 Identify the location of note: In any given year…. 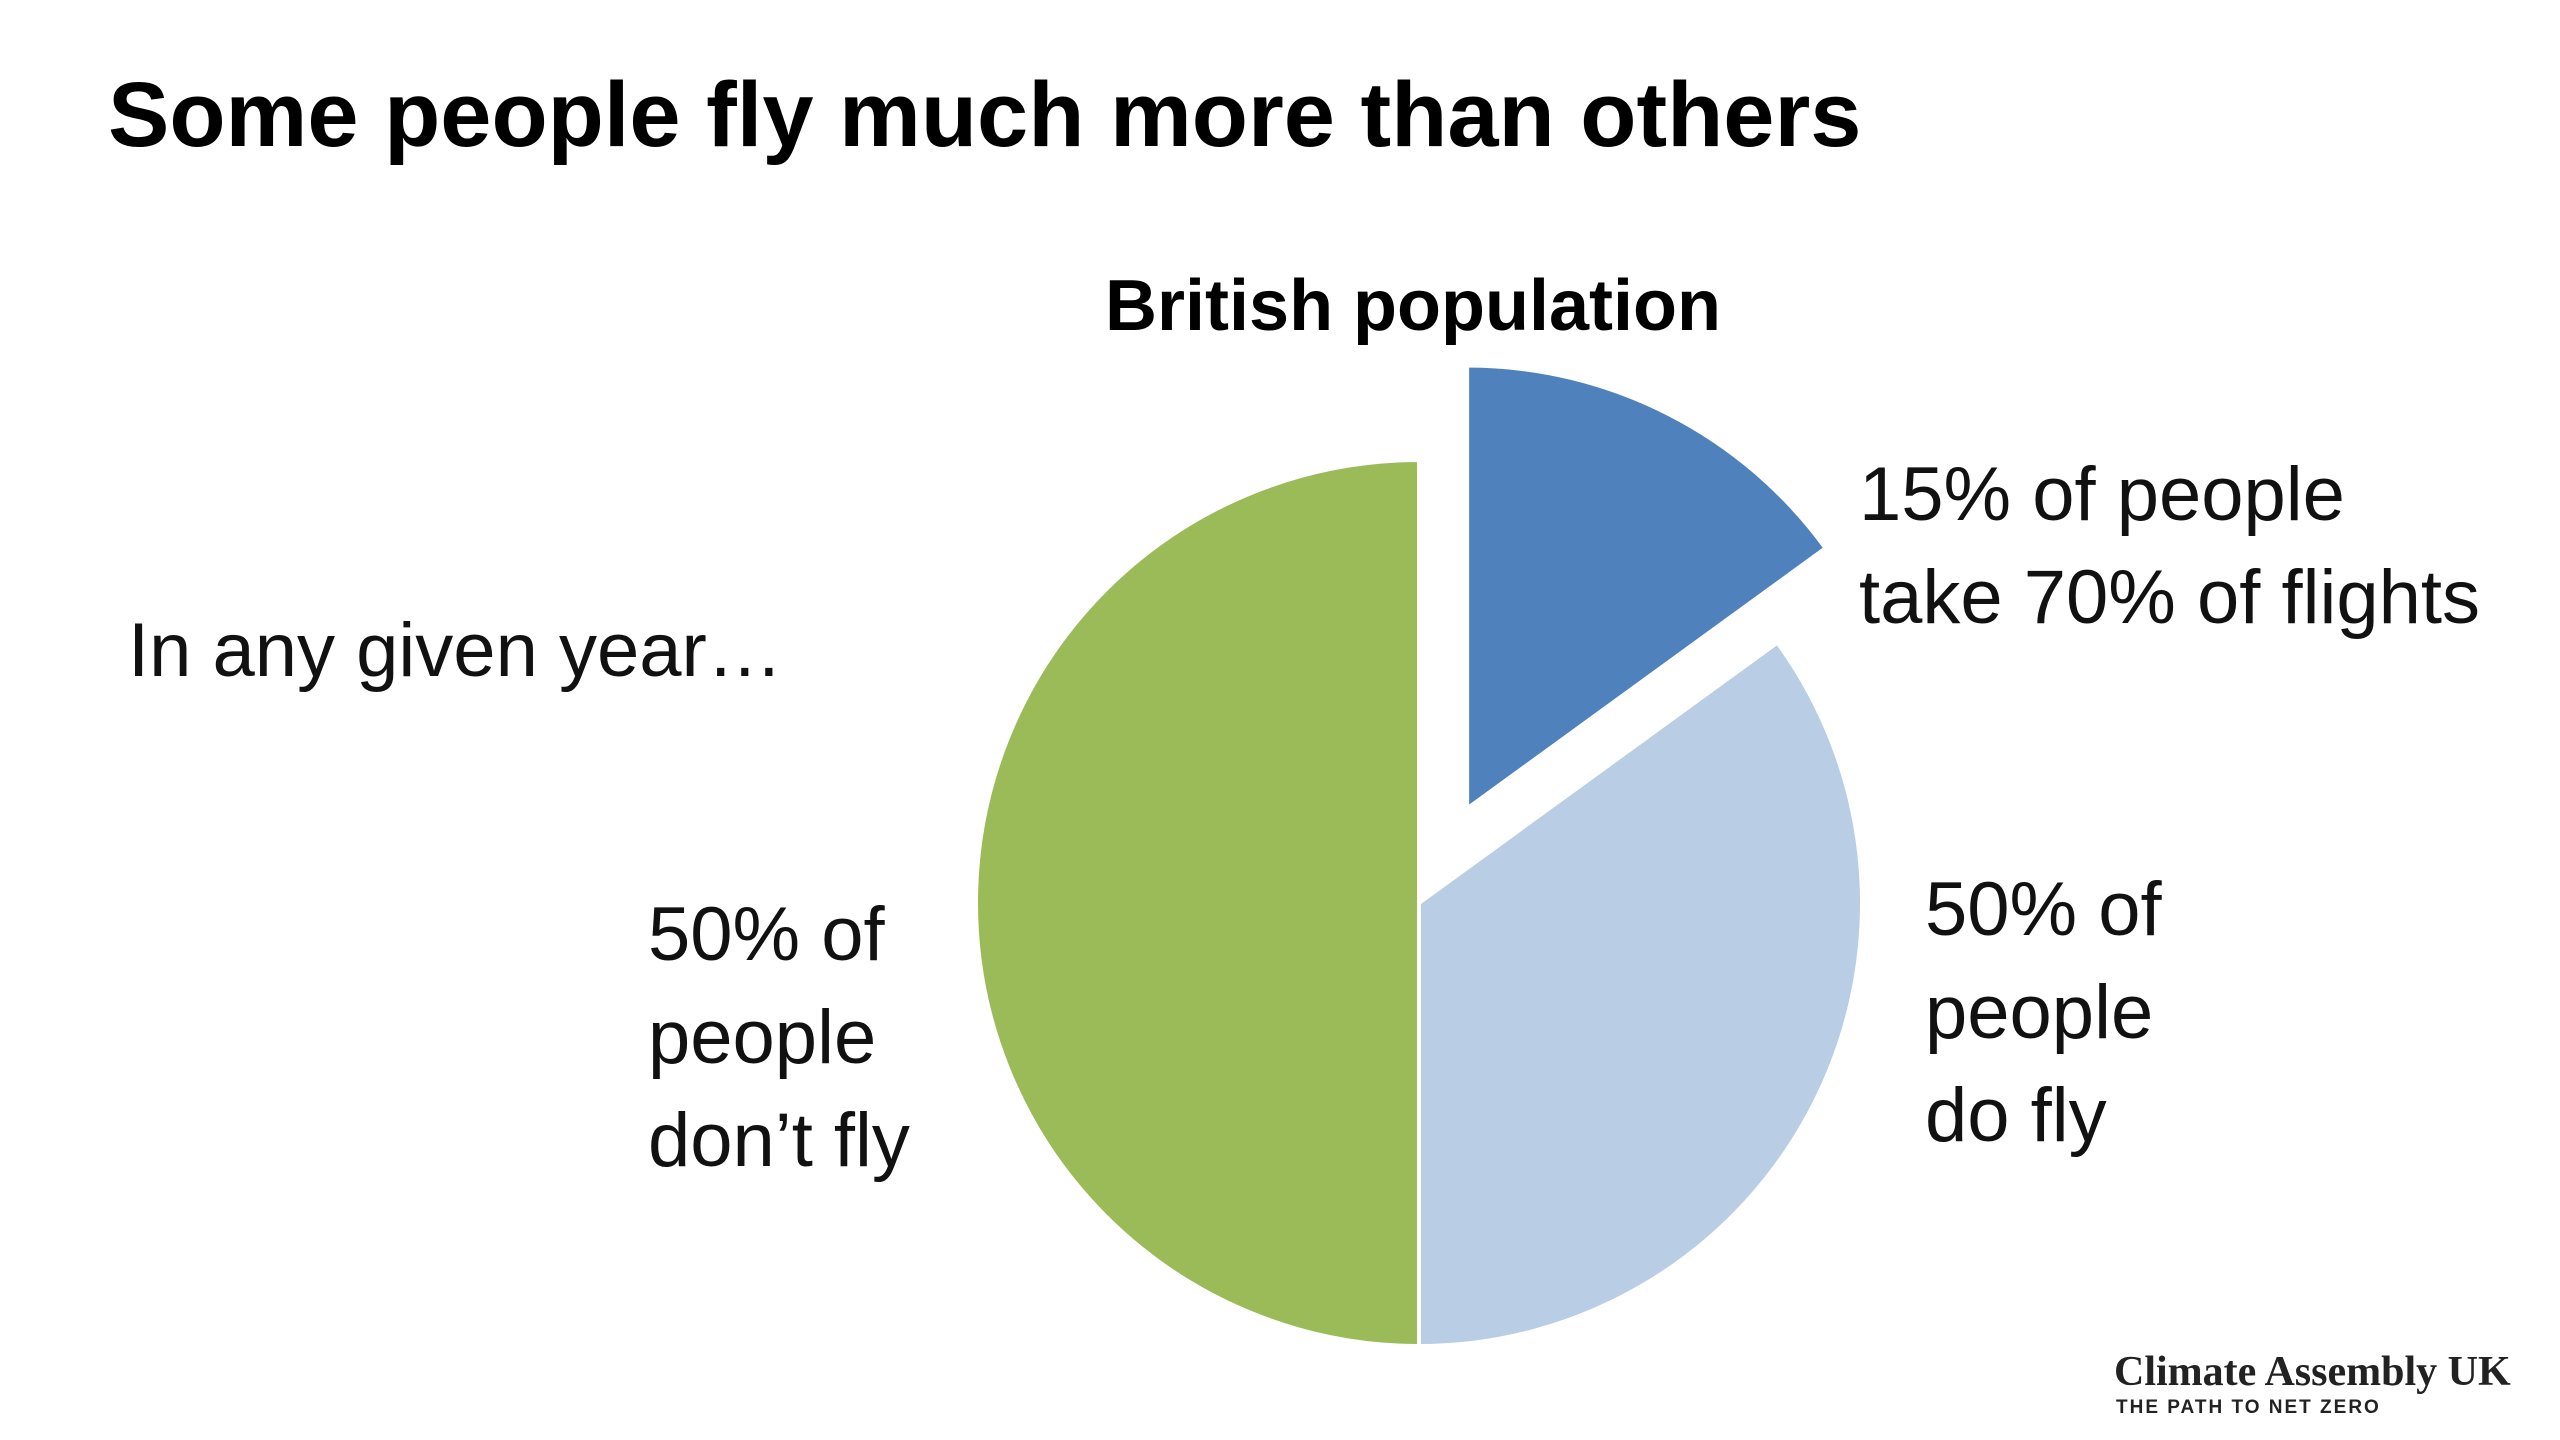
(455, 650).